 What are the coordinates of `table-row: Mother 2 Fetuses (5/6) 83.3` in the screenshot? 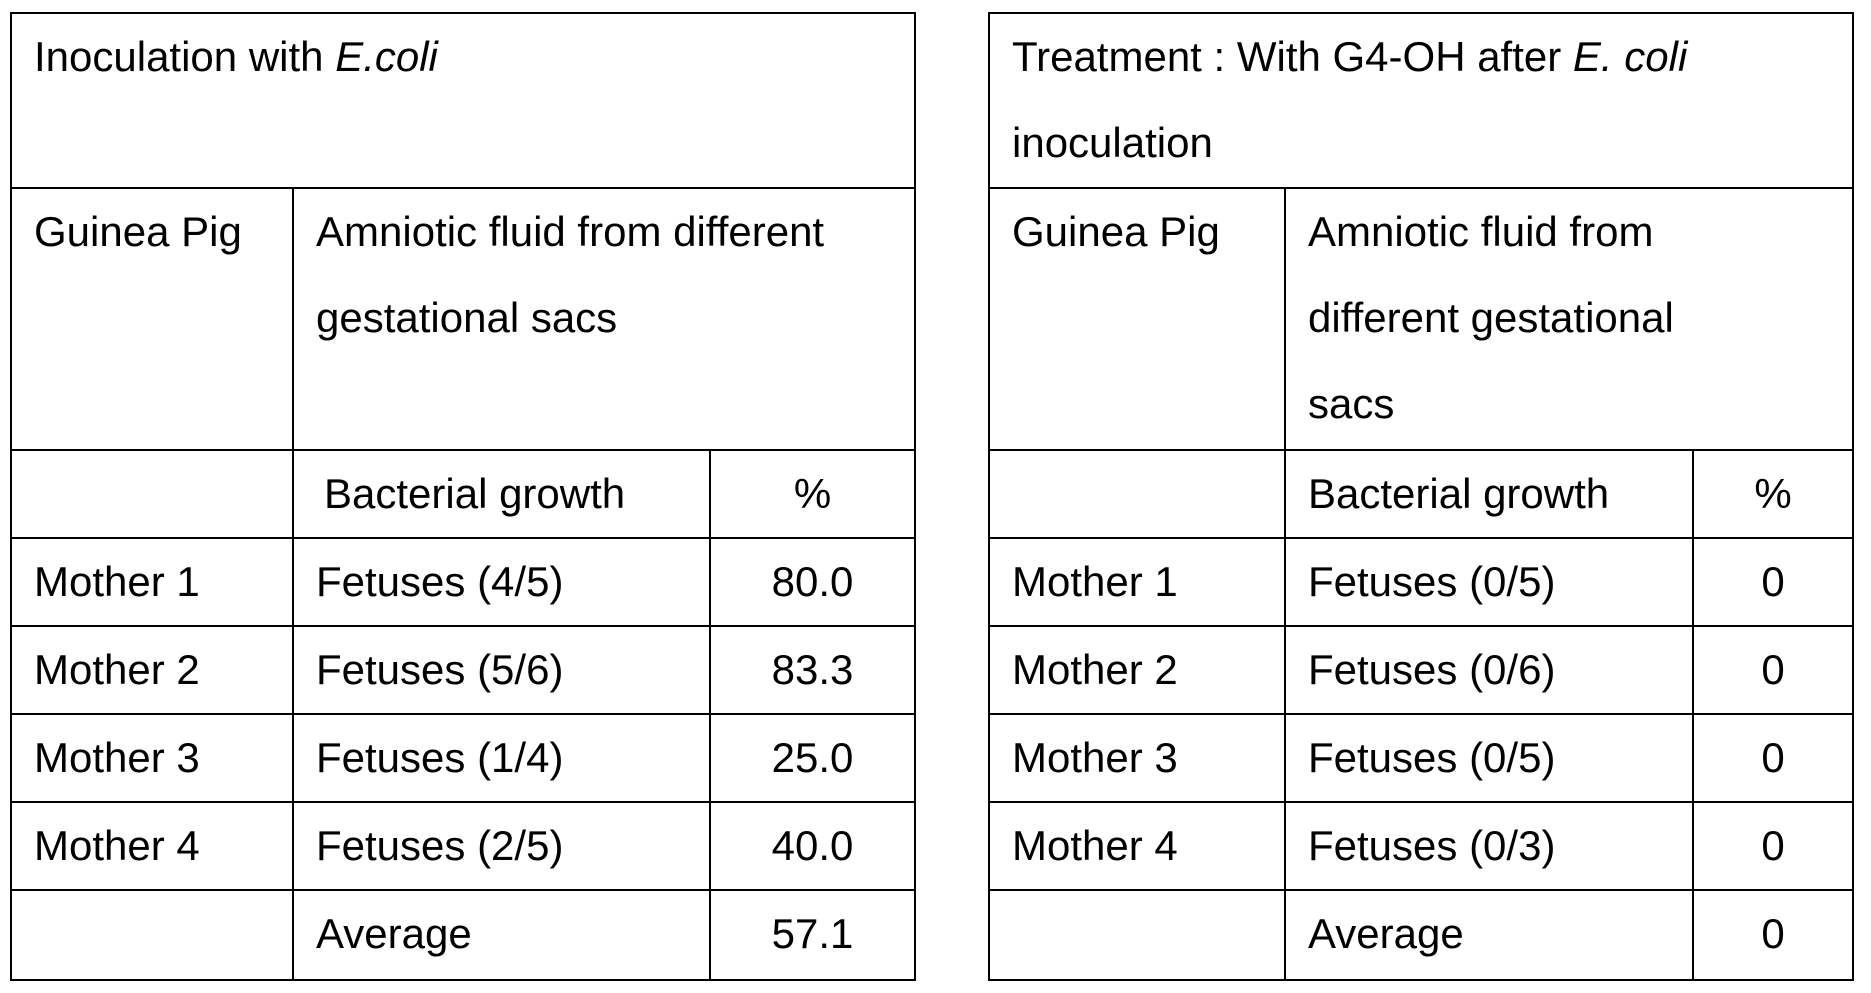 It's located at (463, 670).